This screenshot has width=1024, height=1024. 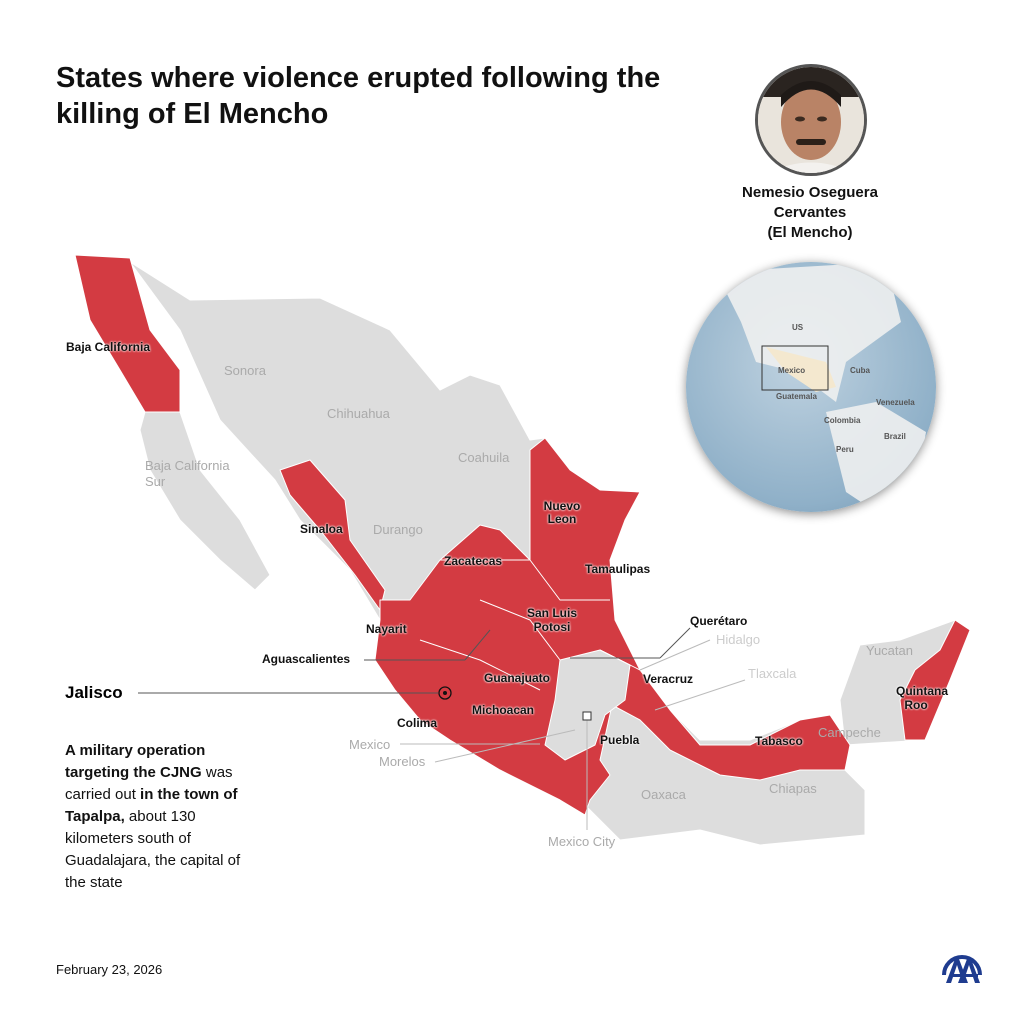 What do you see at coordinates (668, 679) in the screenshot?
I see `label-veracruz: Veracruz` at bounding box center [668, 679].